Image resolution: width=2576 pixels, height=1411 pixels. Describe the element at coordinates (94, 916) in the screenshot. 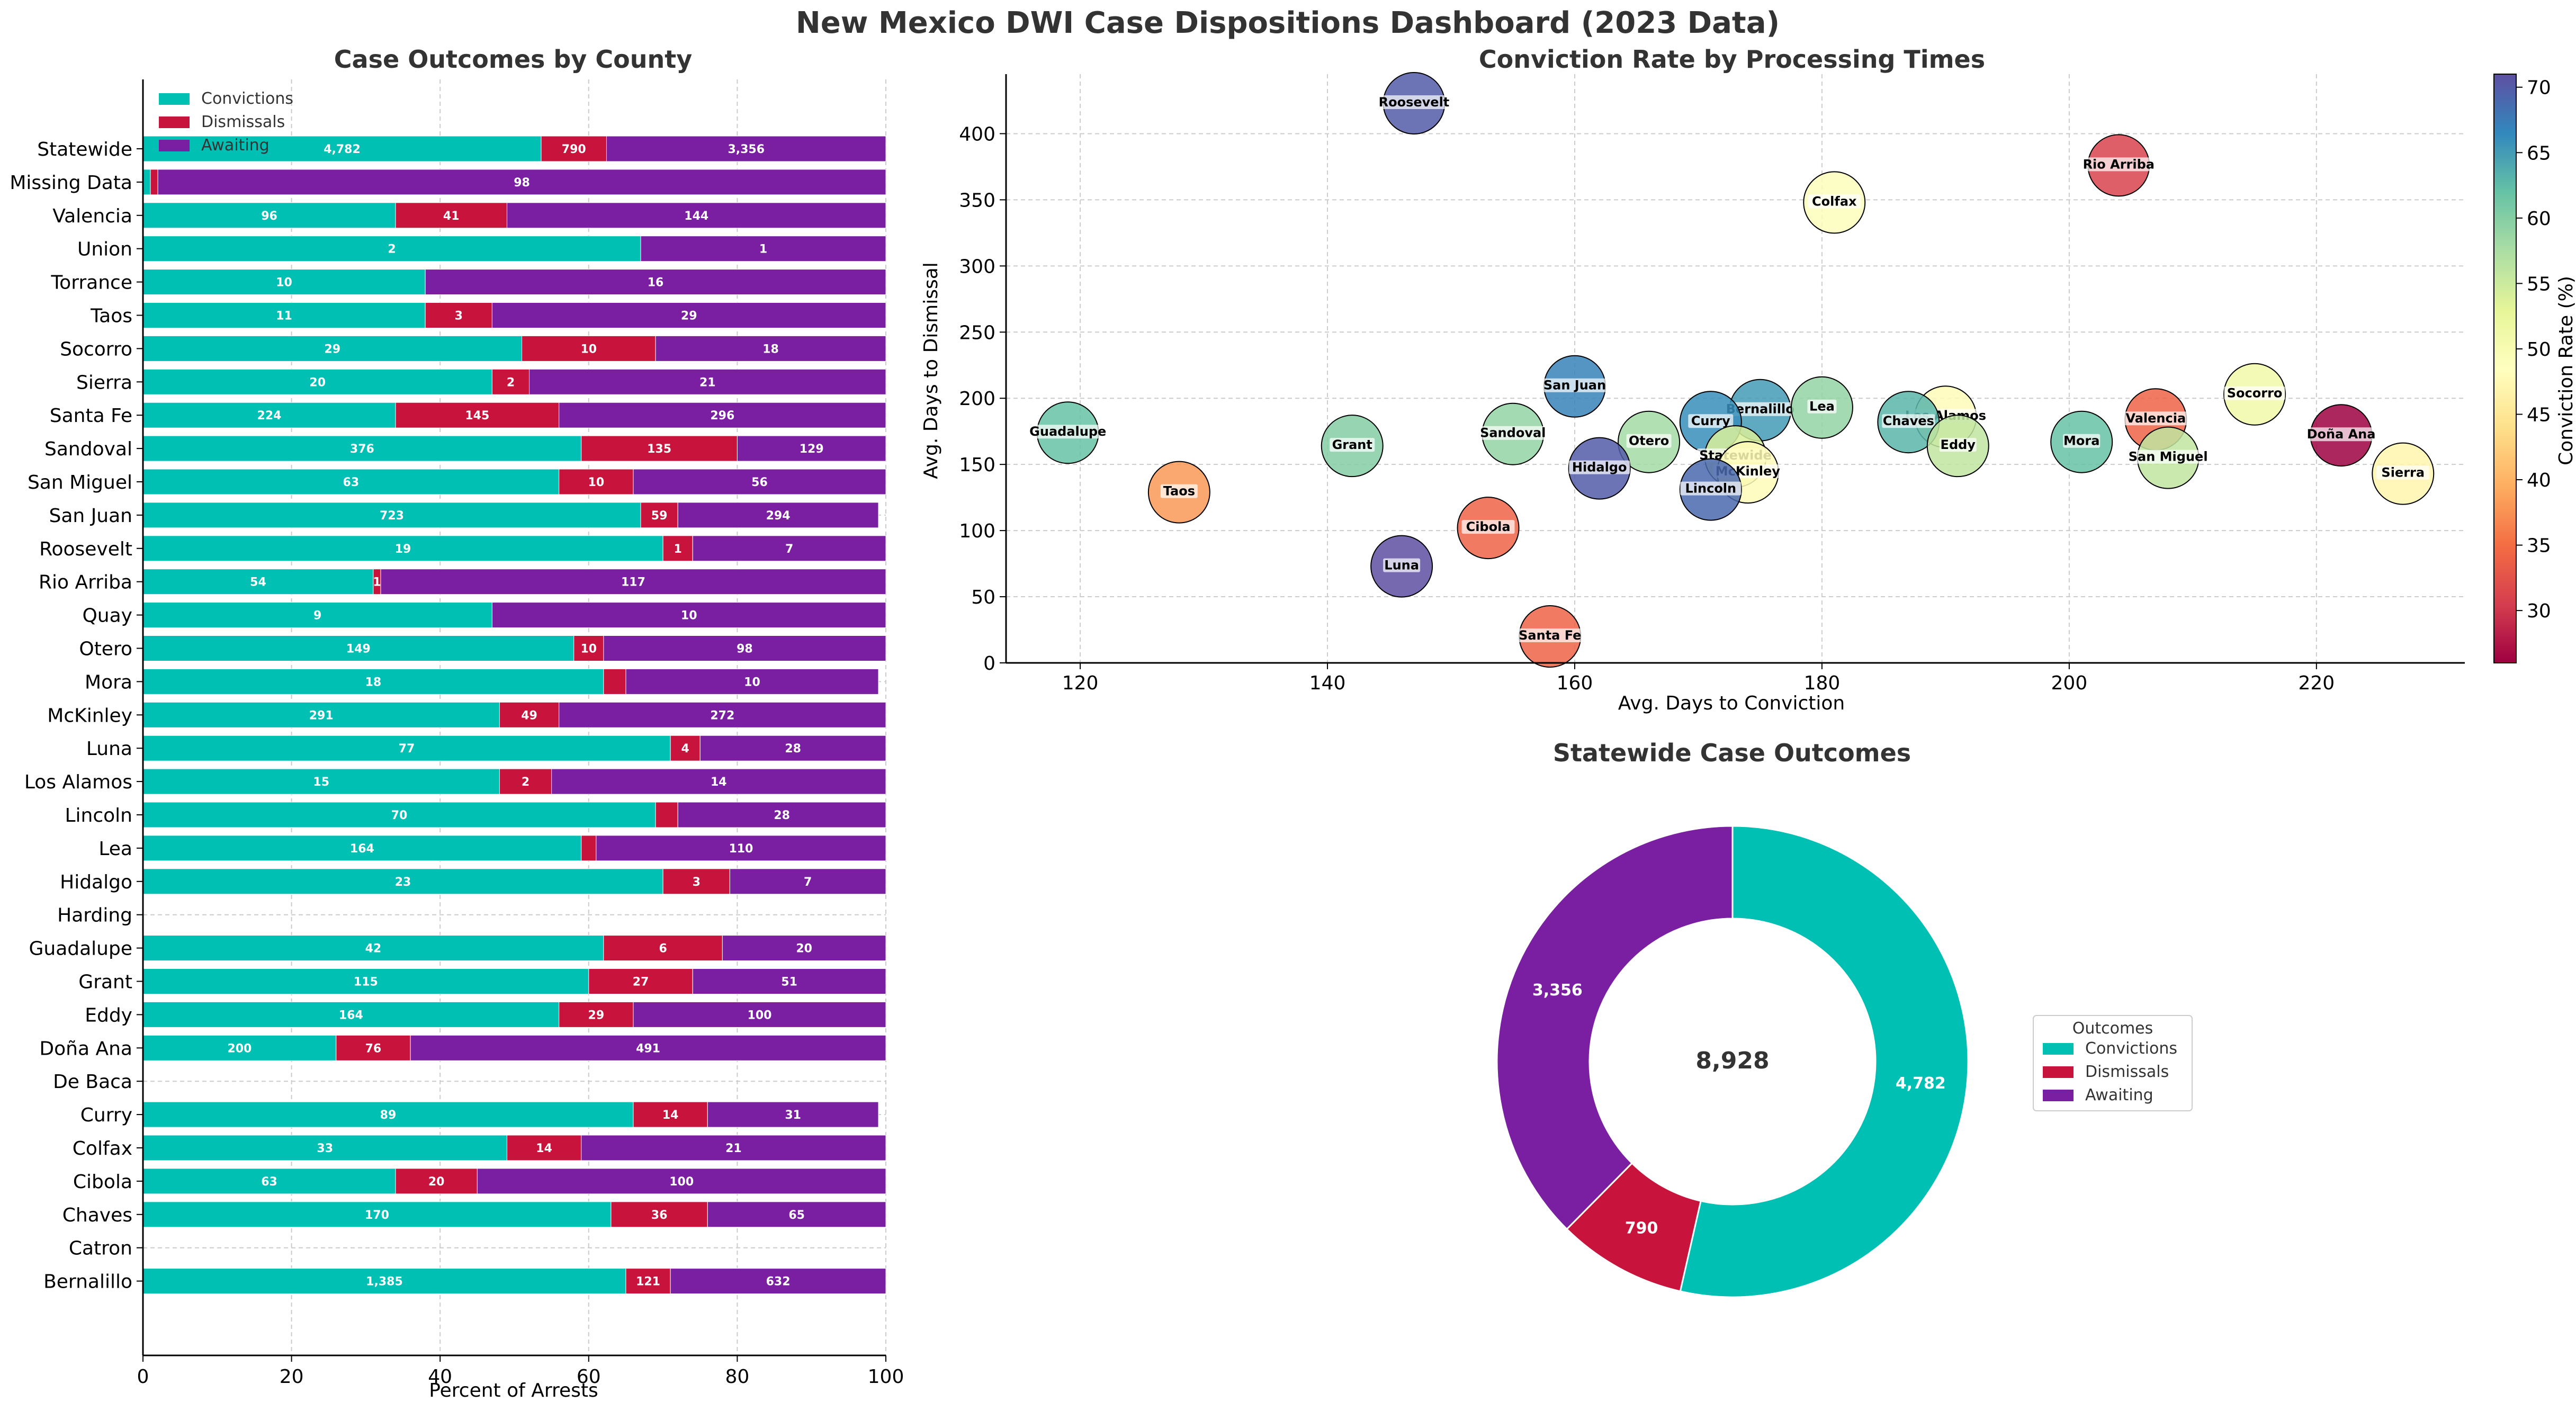

I see `county-label: Harding` at that location.